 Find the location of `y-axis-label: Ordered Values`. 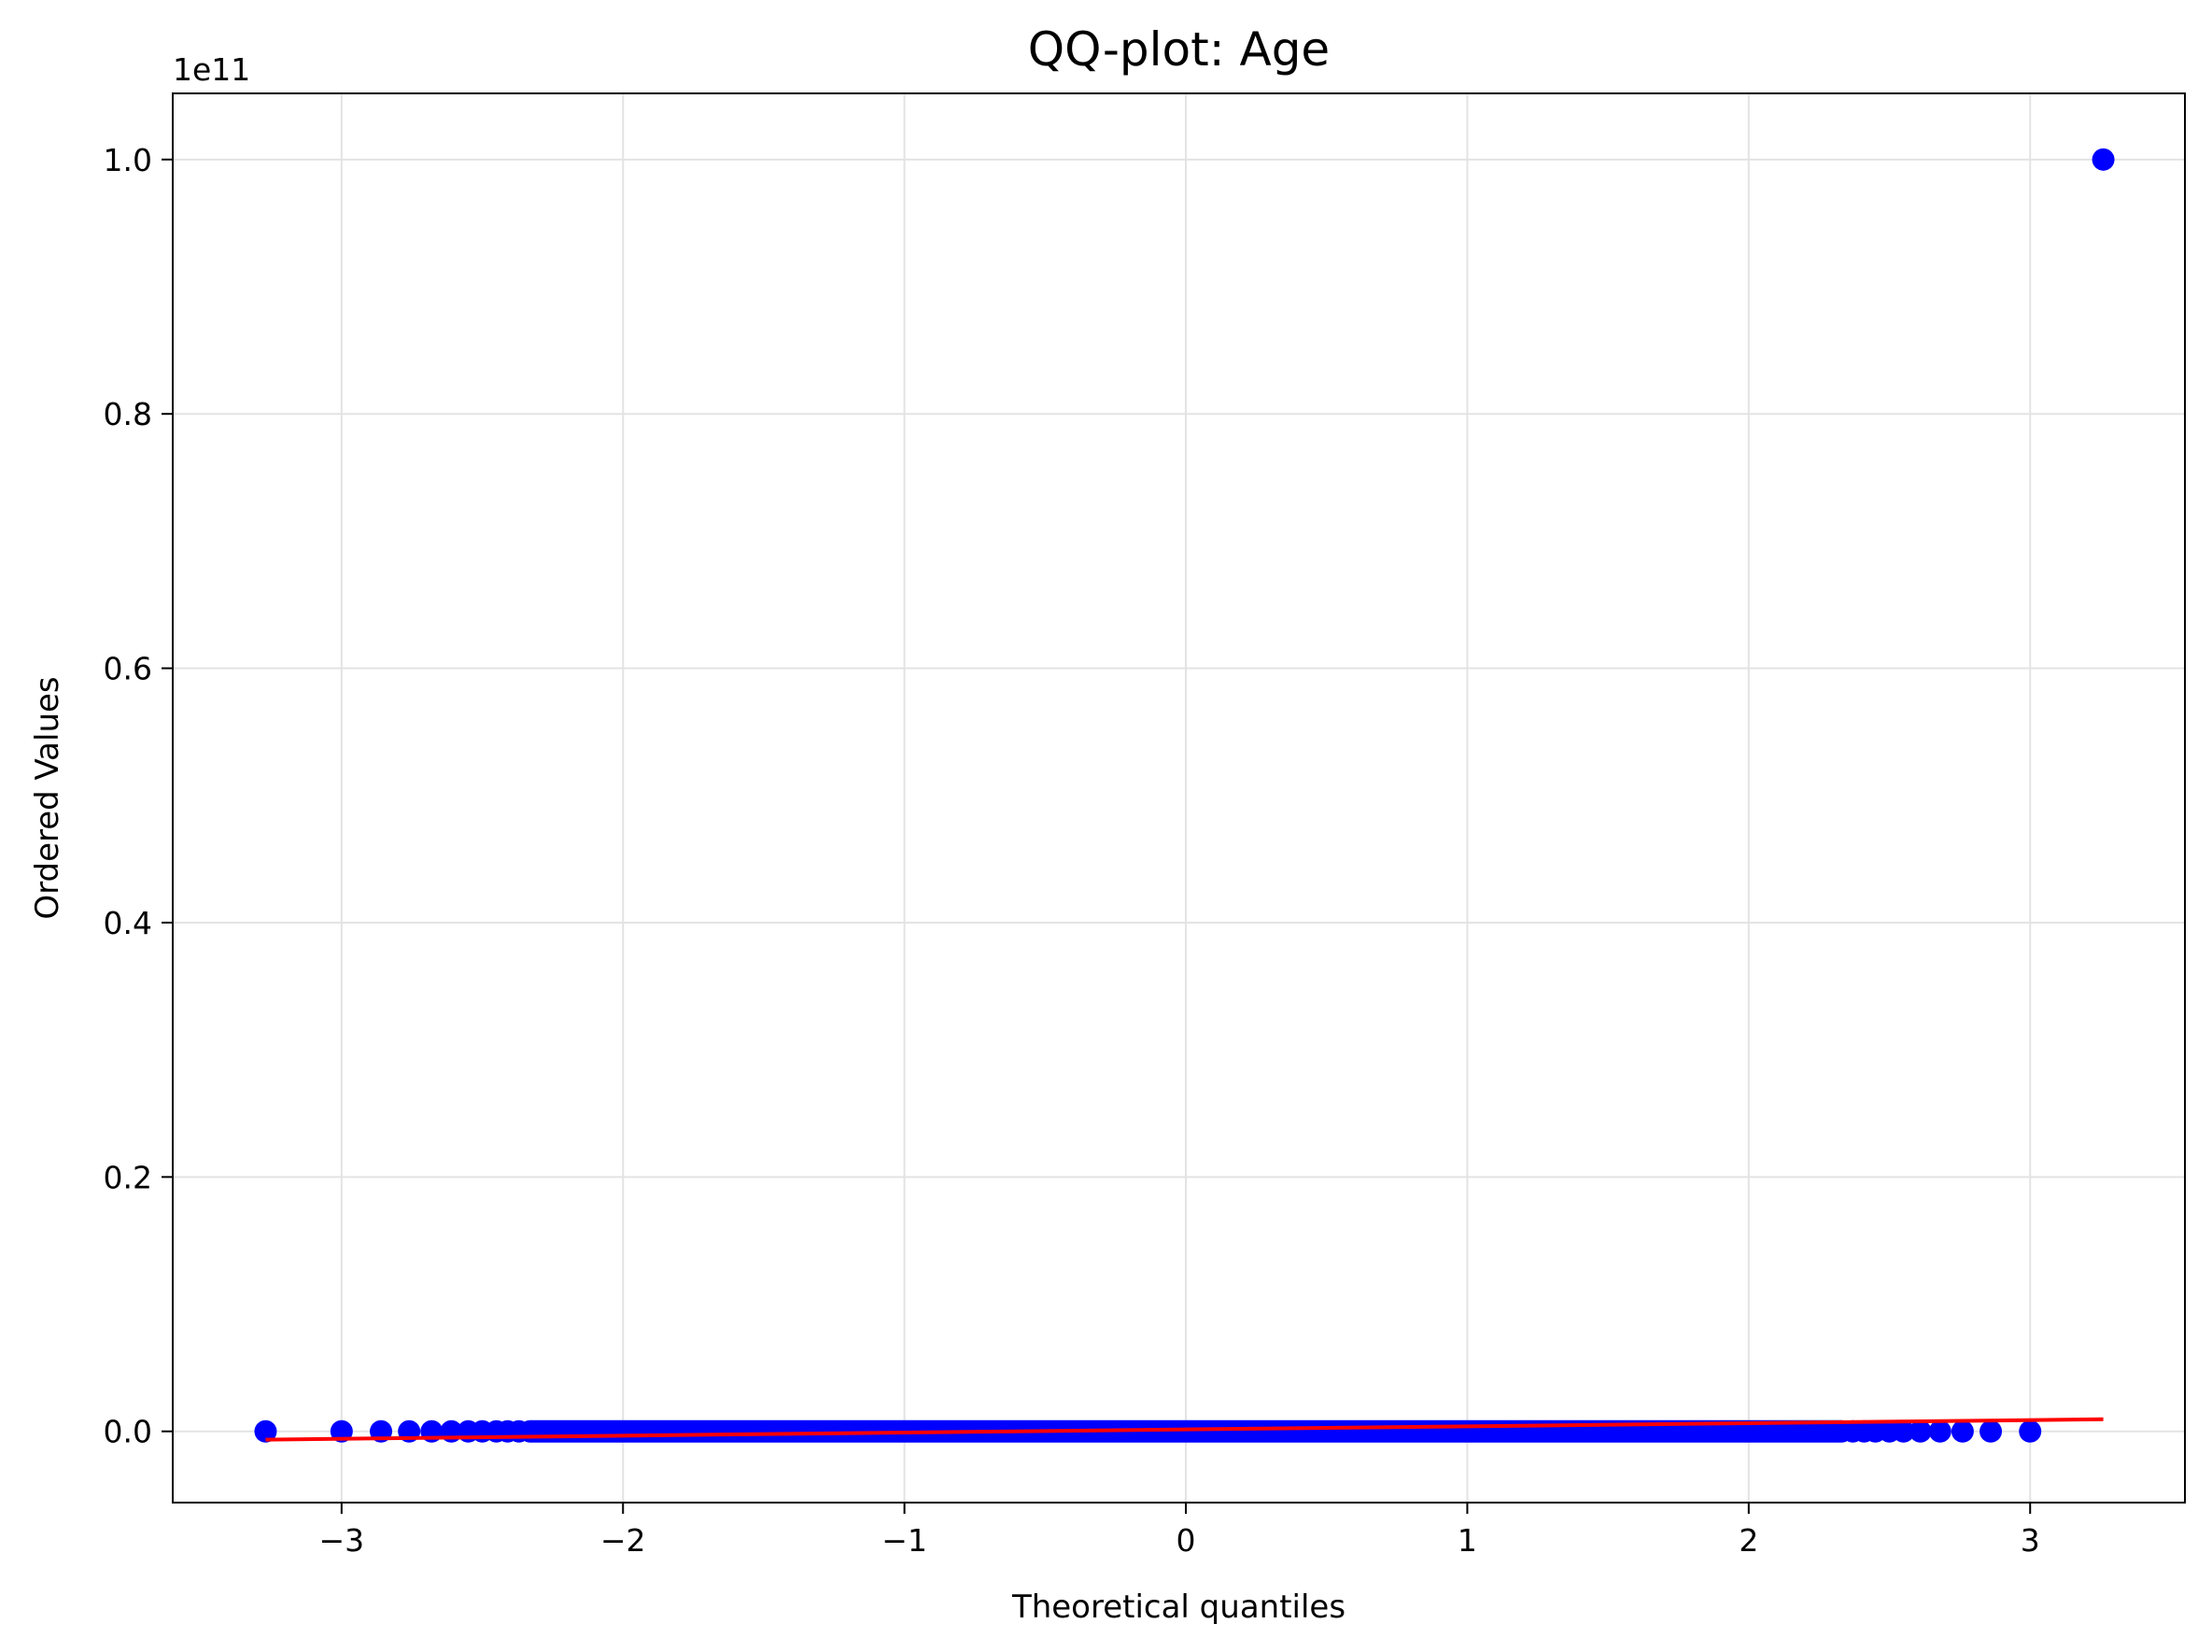

y-axis-label: Ordered Values is located at coordinates (47, 797).